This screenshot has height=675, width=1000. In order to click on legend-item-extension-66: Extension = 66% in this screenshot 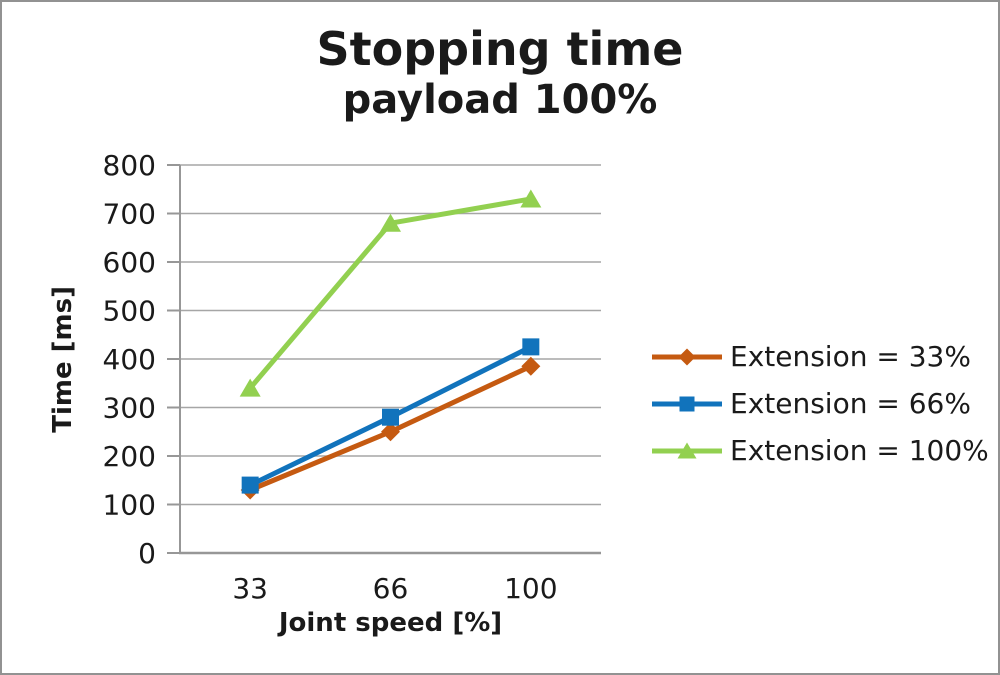, I will do `click(820, 403)`.